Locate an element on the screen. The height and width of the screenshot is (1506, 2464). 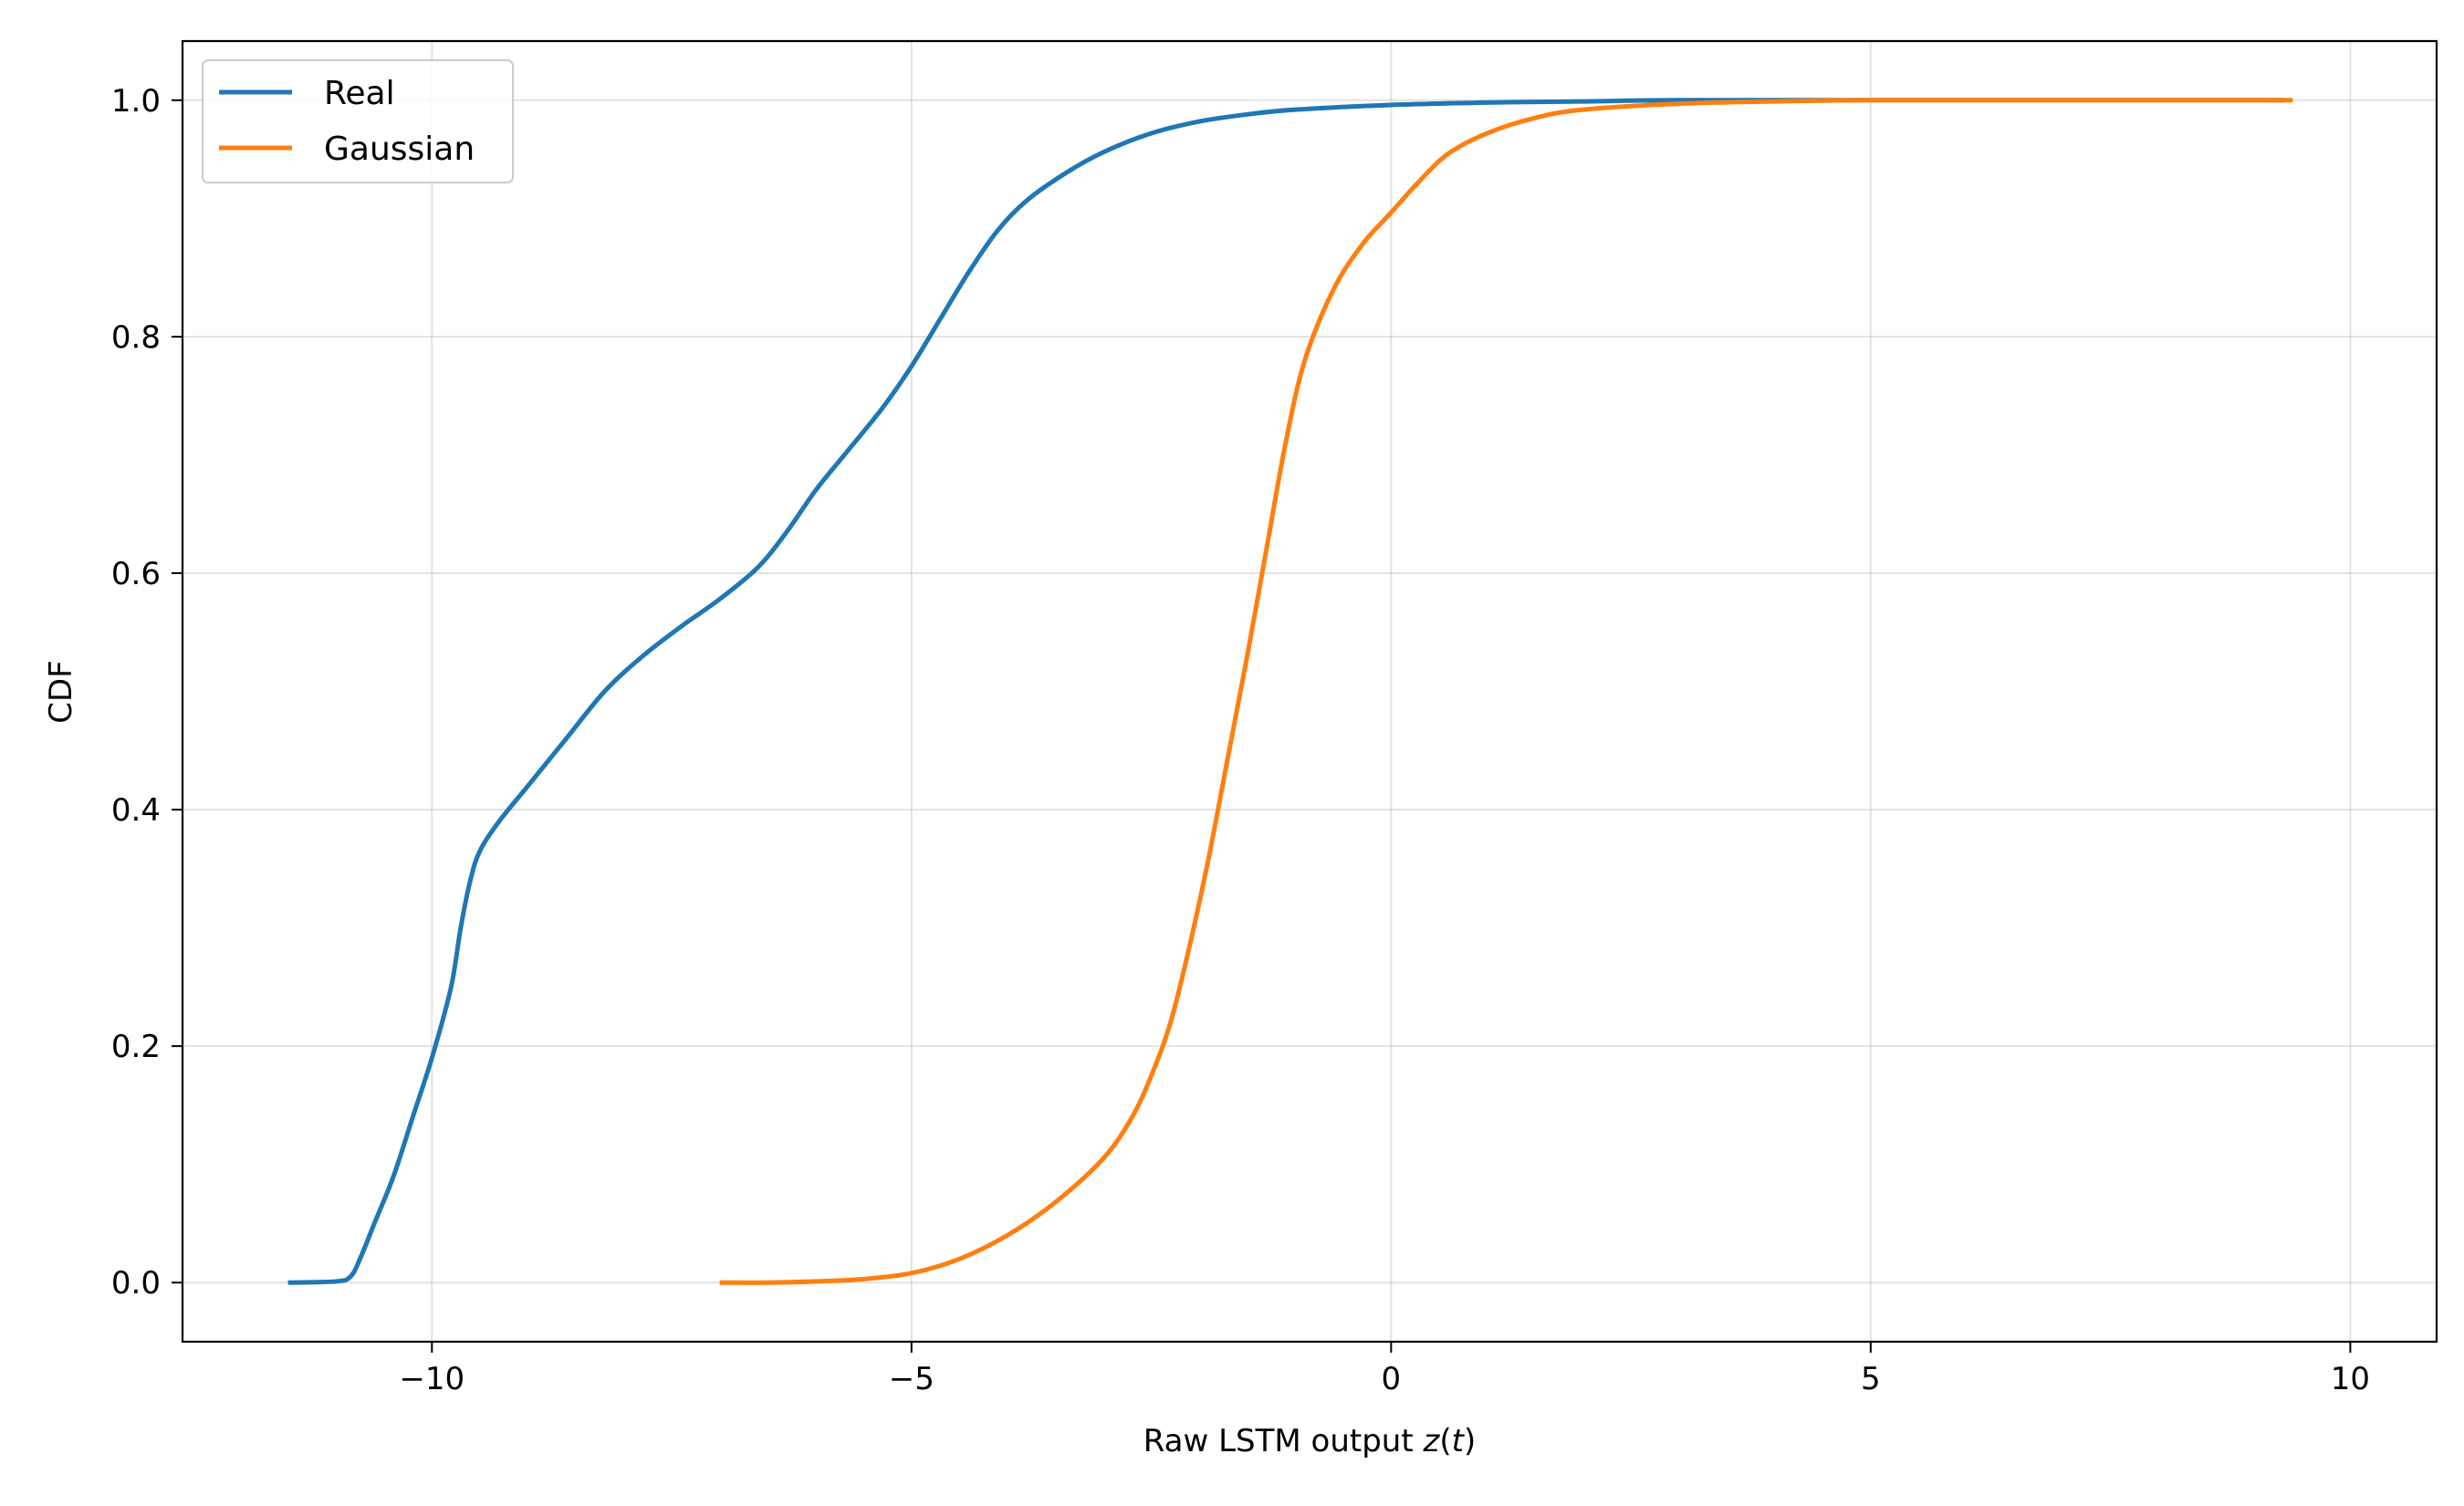
y-tick-label: 0.6 is located at coordinates (136, 574).